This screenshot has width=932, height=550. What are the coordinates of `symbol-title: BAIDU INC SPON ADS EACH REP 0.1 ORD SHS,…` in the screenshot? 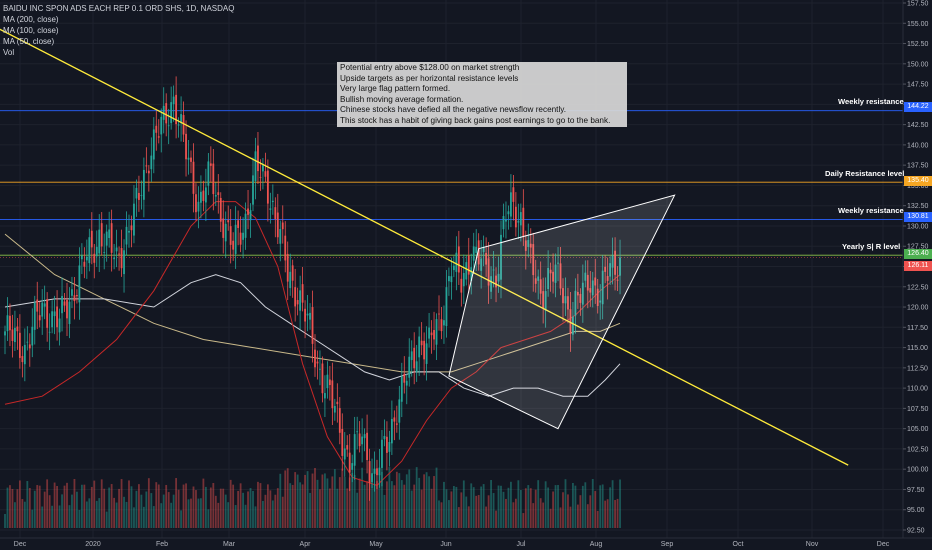 It's located at (119, 8).